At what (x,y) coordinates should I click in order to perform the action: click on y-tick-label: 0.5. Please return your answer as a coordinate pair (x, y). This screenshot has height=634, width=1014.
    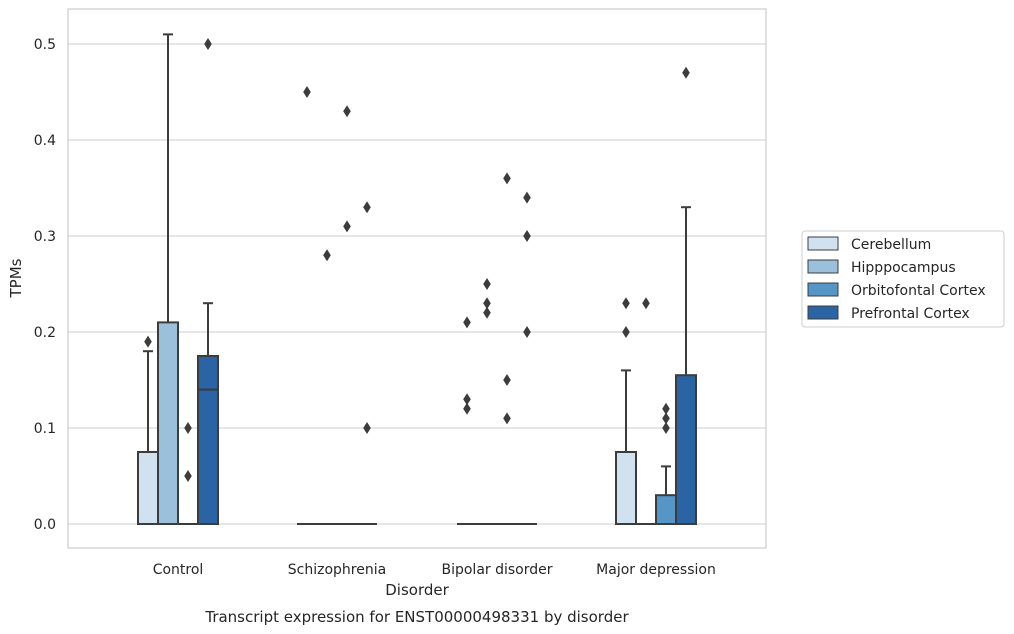
    Looking at the image, I should click on (45, 45).